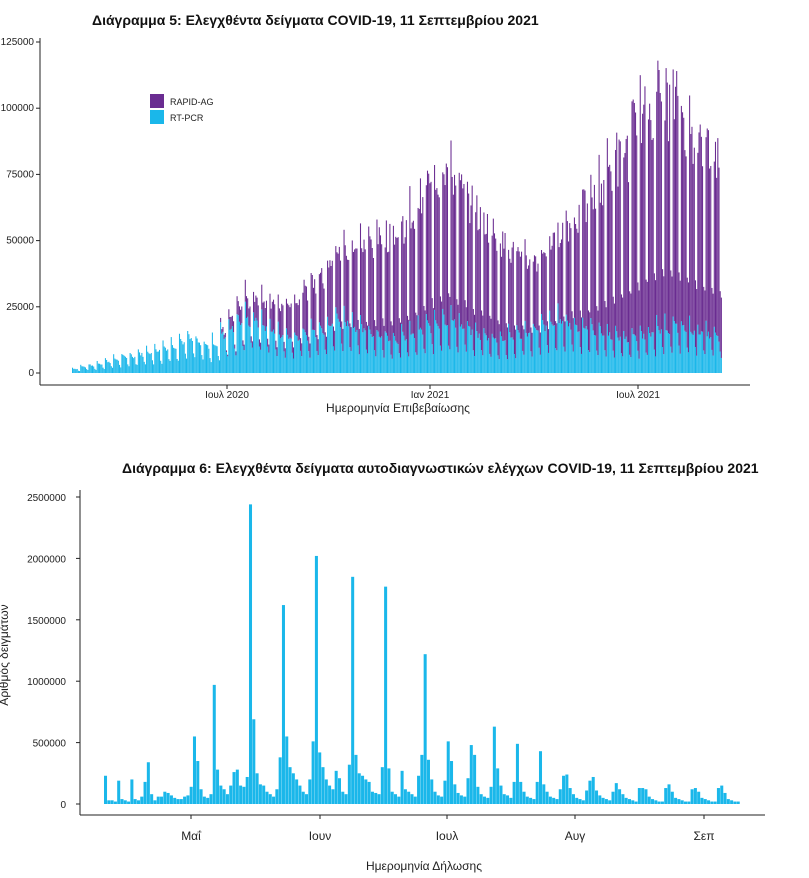 The height and width of the screenshot is (878, 809). Describe the element at coordinates (187, 118) in the screenshot. I see `legend-label-rt-pcr: RT-PCR` at that location.